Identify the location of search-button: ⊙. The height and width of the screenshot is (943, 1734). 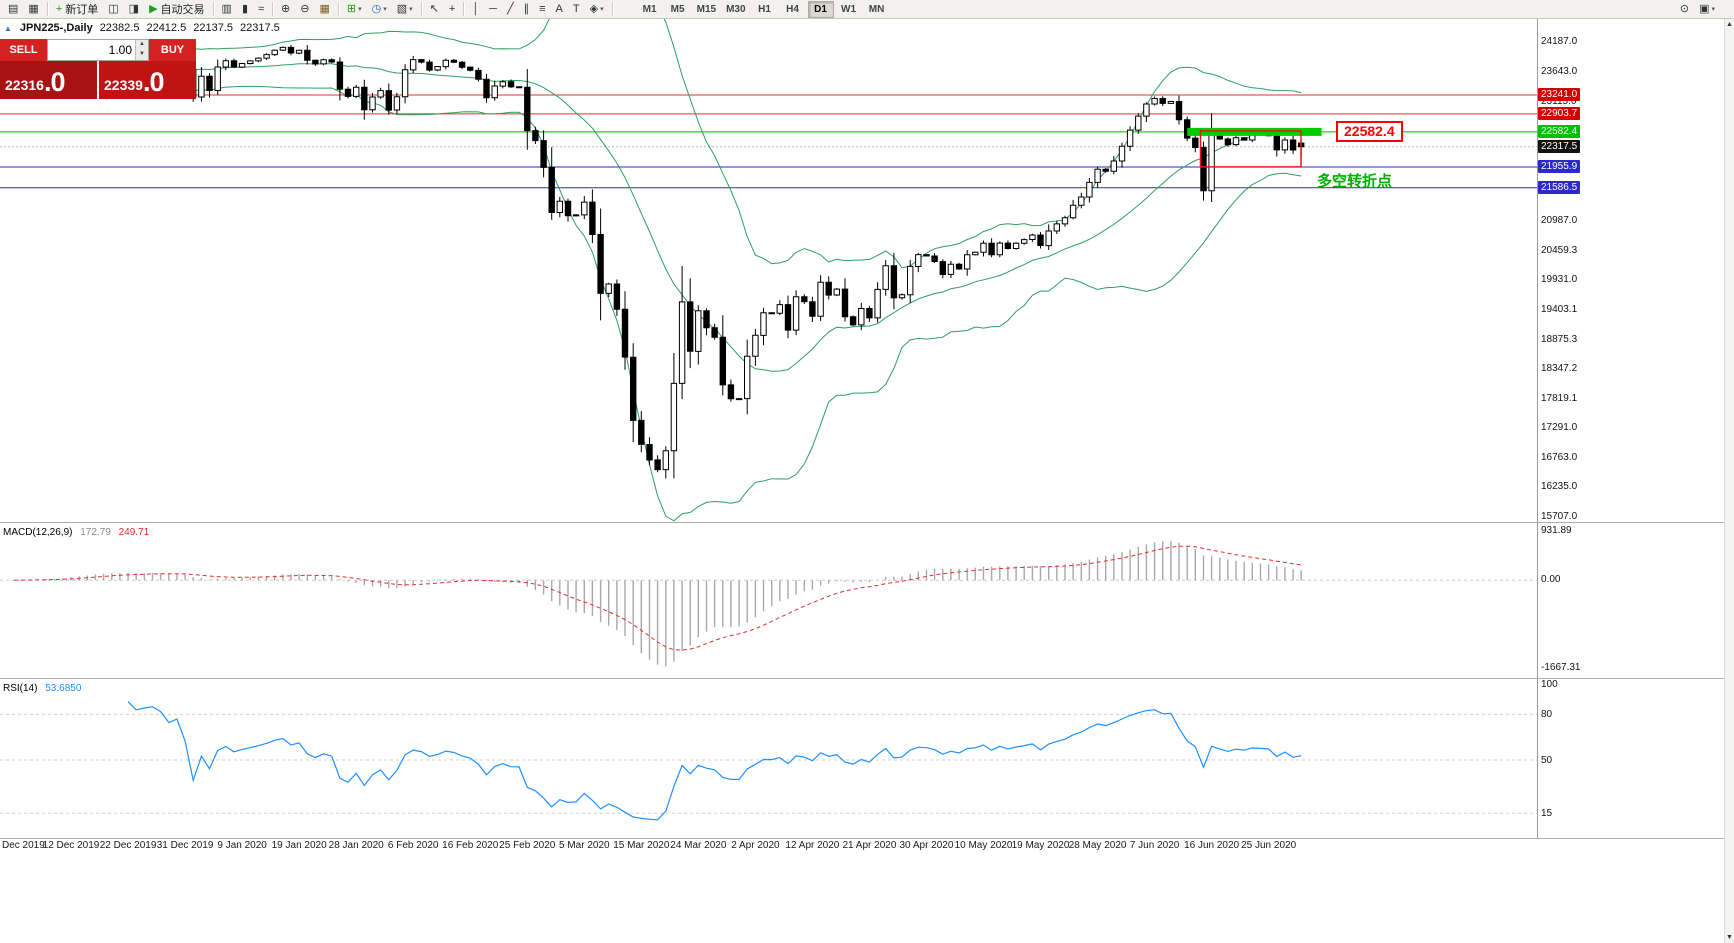
(1684, 9).